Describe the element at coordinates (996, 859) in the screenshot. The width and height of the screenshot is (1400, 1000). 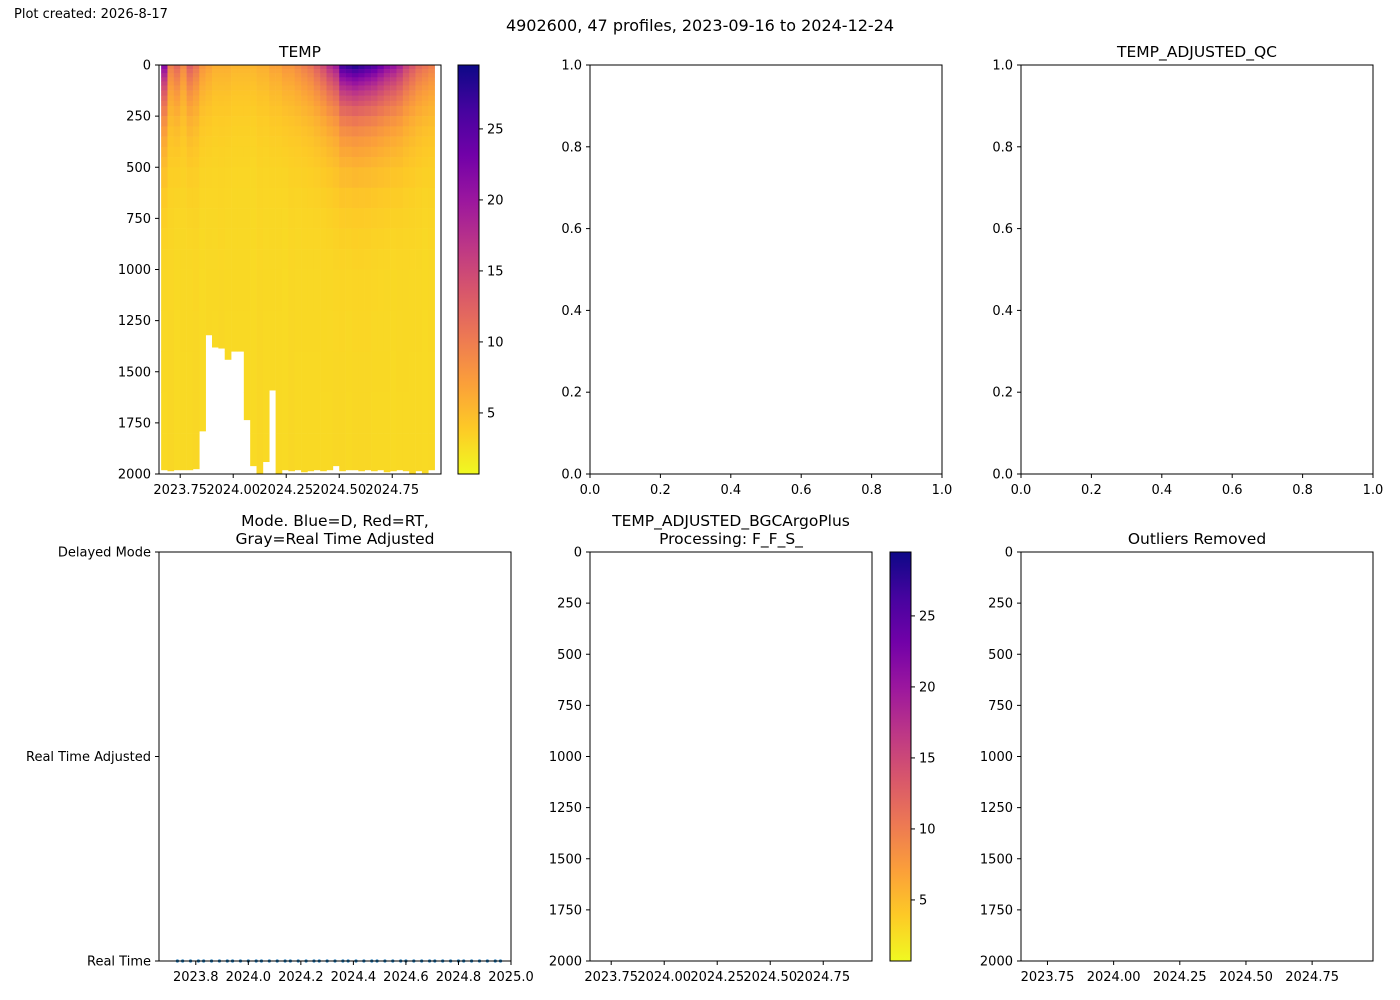
I see `y-tick-label: 1500` at that location.